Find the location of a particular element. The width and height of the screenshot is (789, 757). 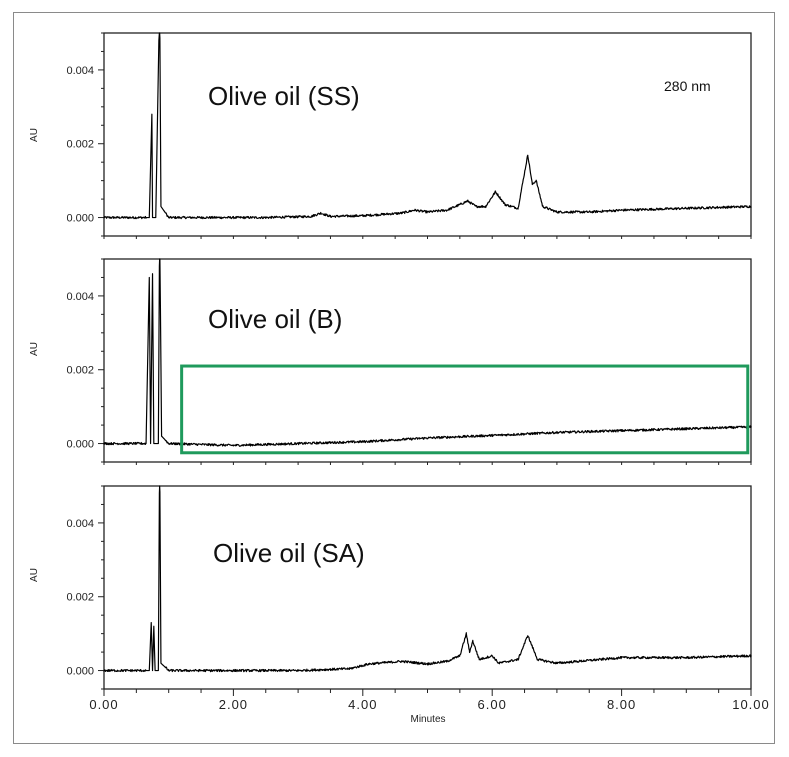

x-tick-label: 4.00 is located at coordinates (362, 704).